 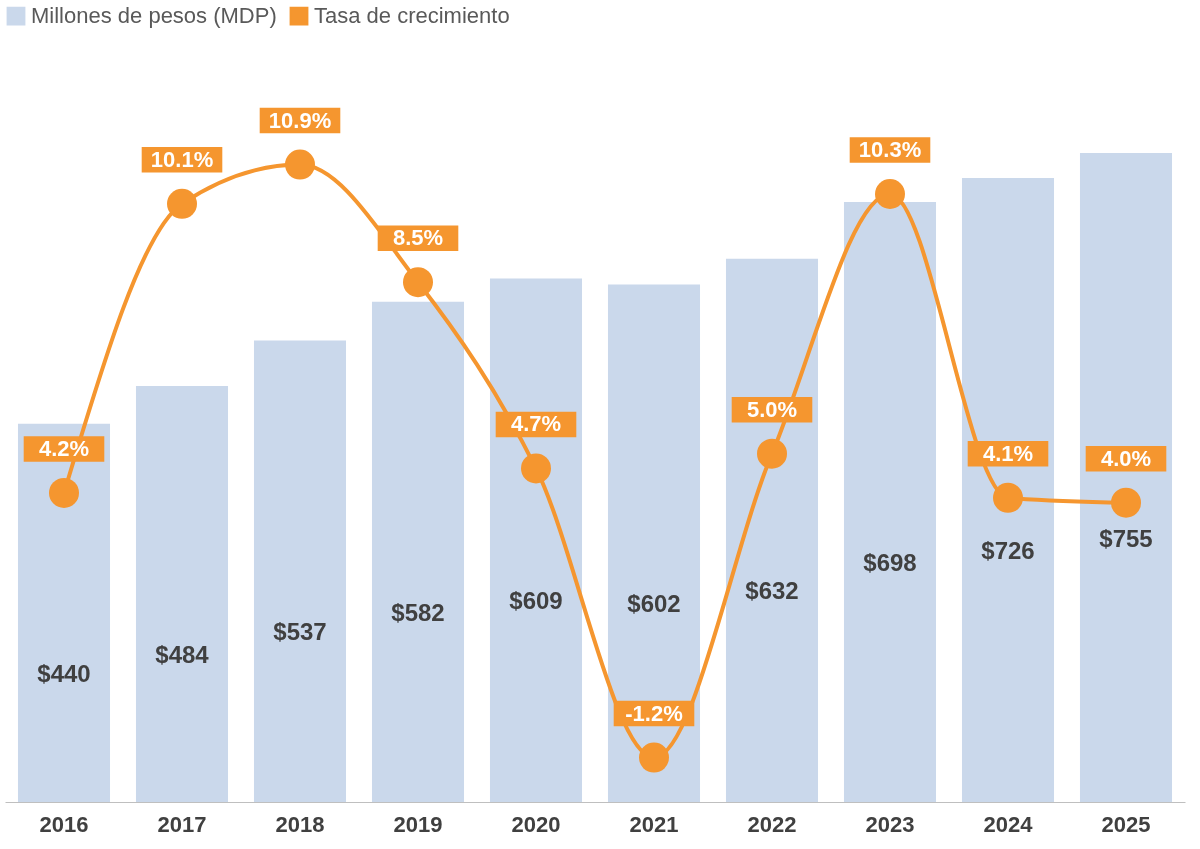 I want to click on data-label: $755, so click(x=1126, y=538).